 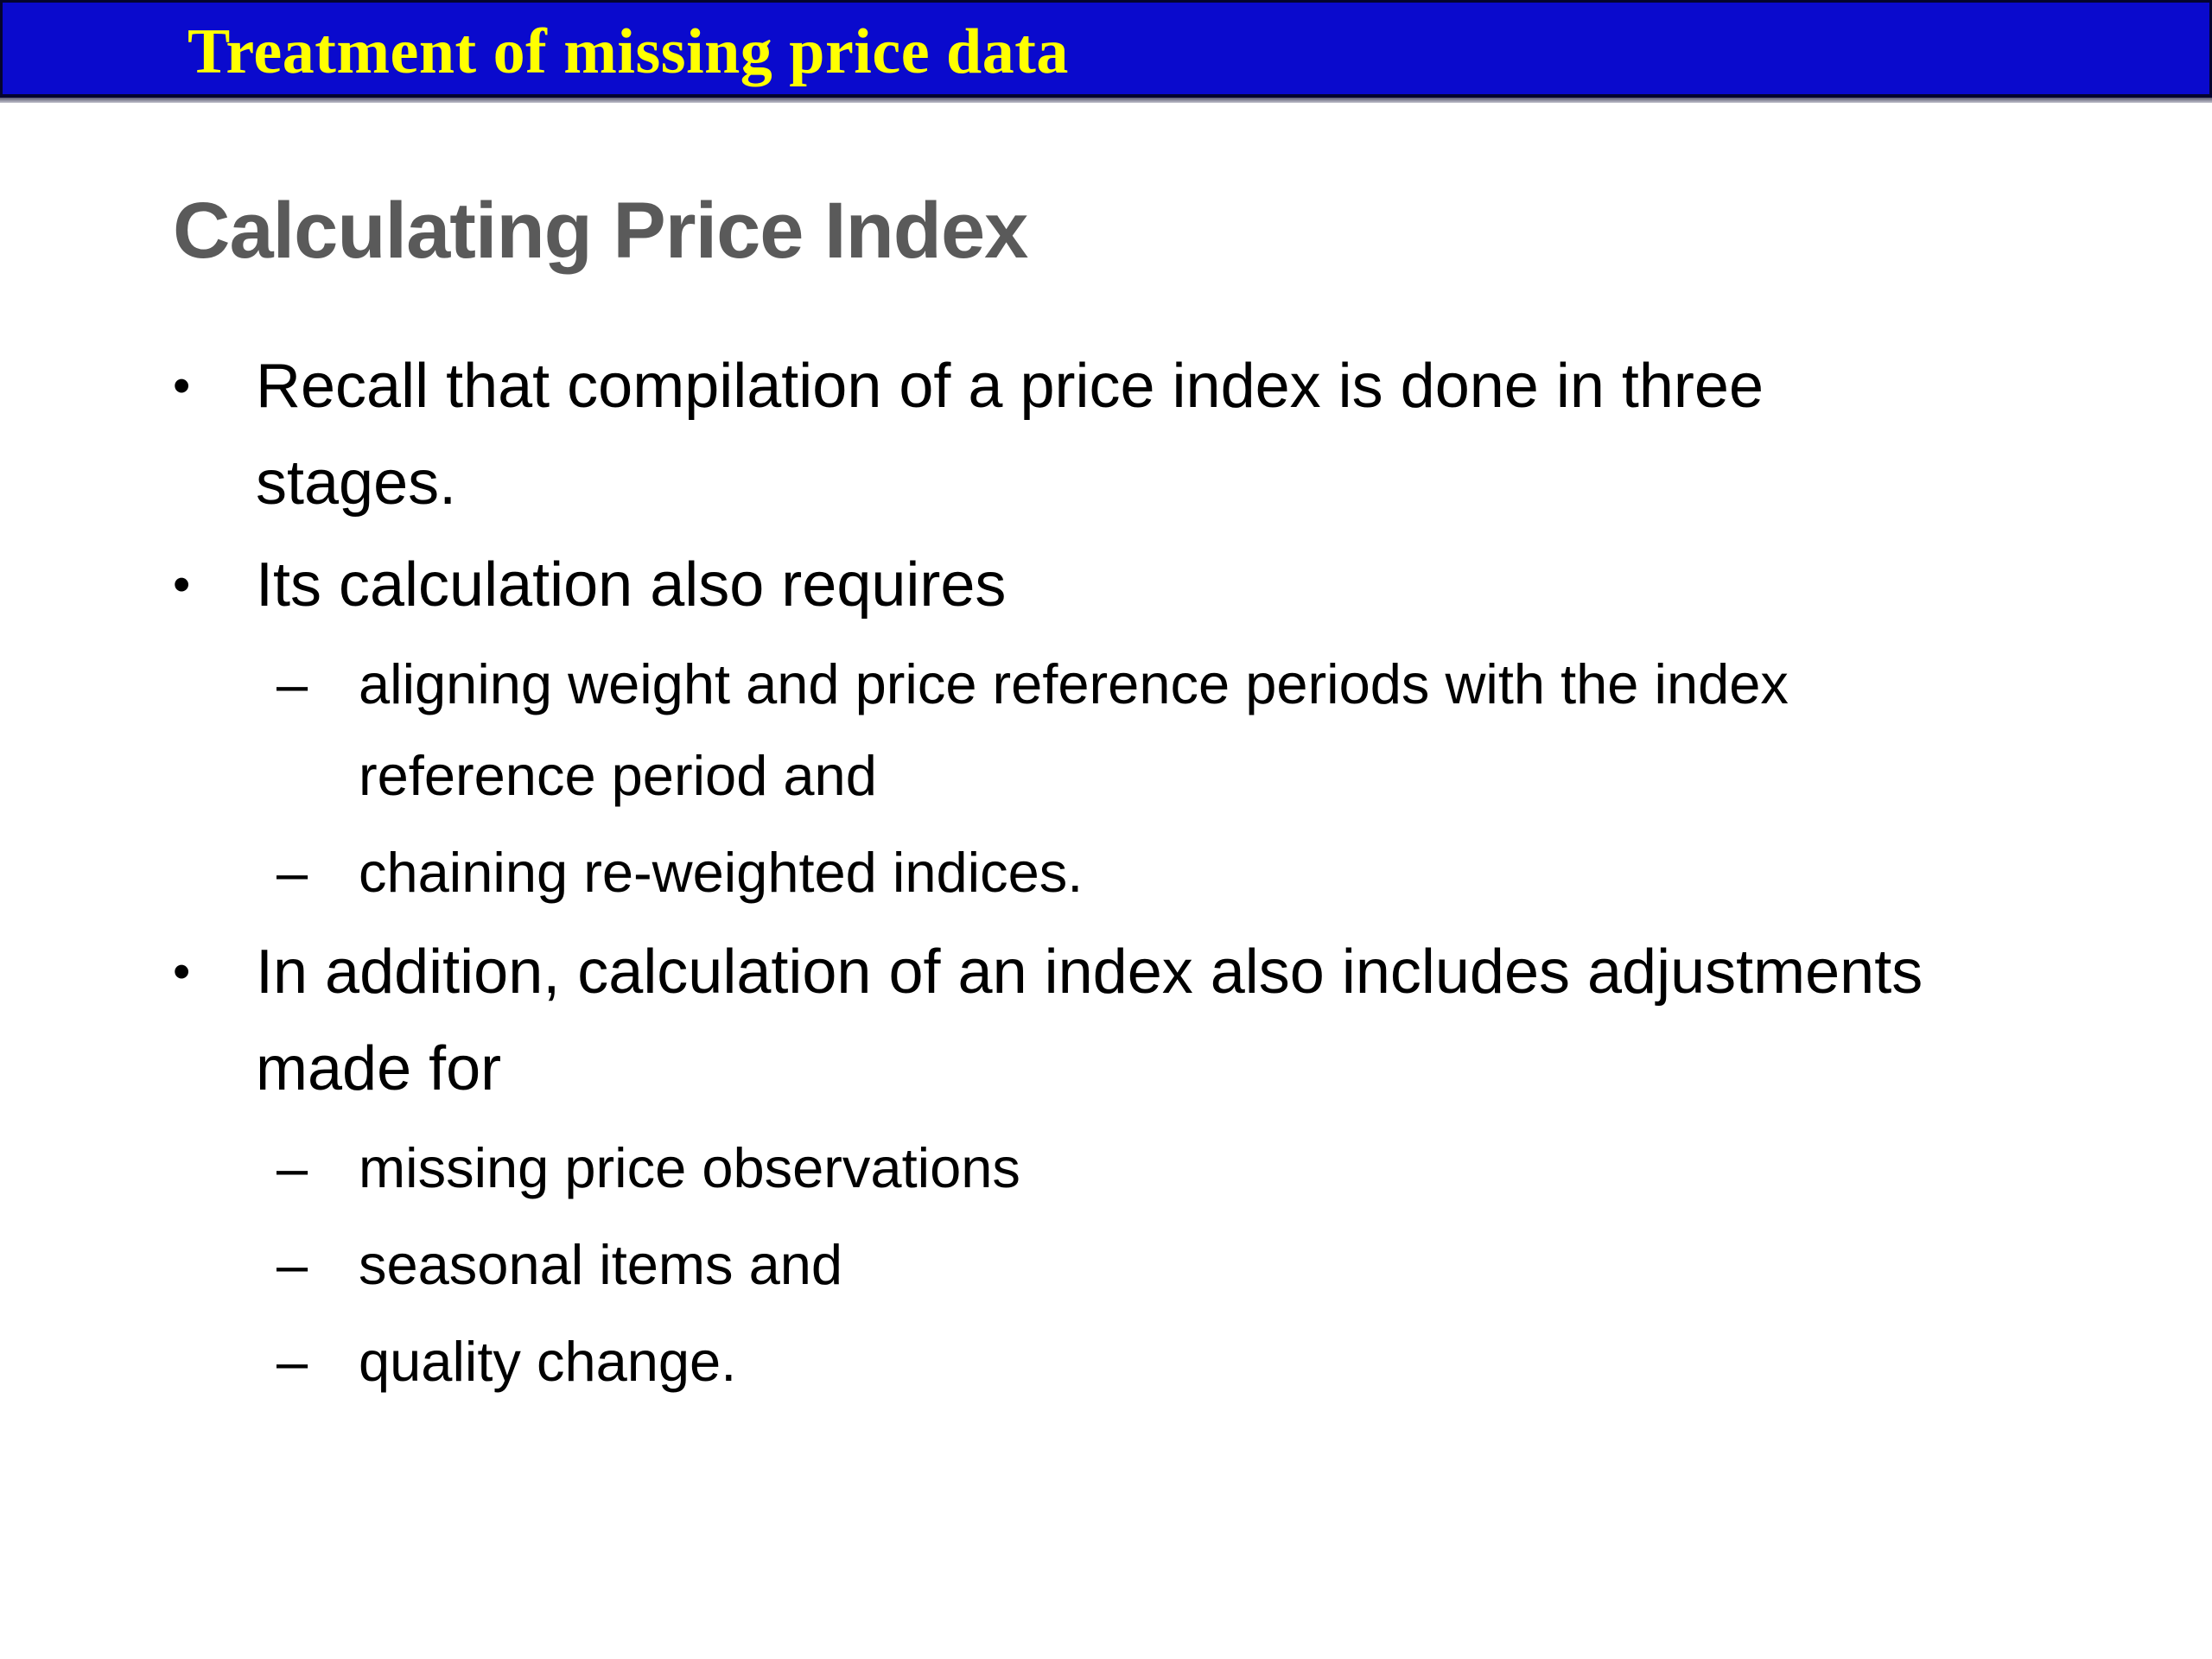 I want to click on bullet-text: missing price observations, so click(x=689, y=1168).